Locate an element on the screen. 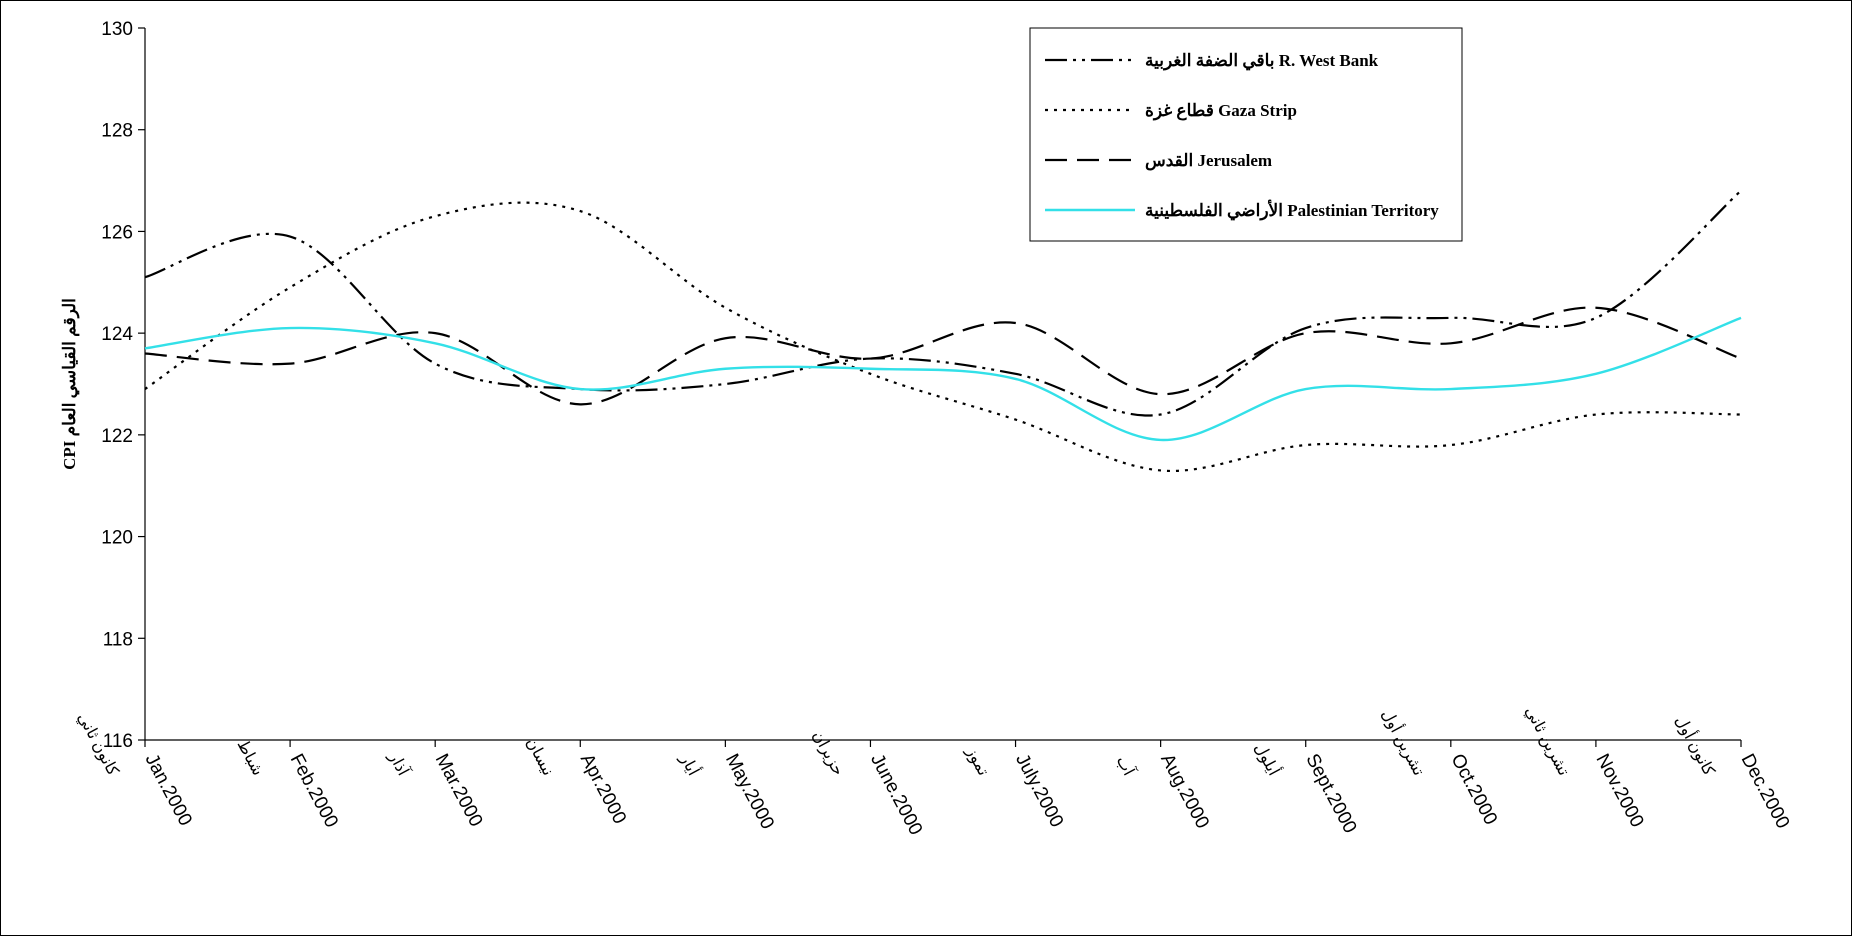 The width and height of the screenshot is (1852, 936). x-tick-label-ar: تموز is located at coordinates (976, 761).